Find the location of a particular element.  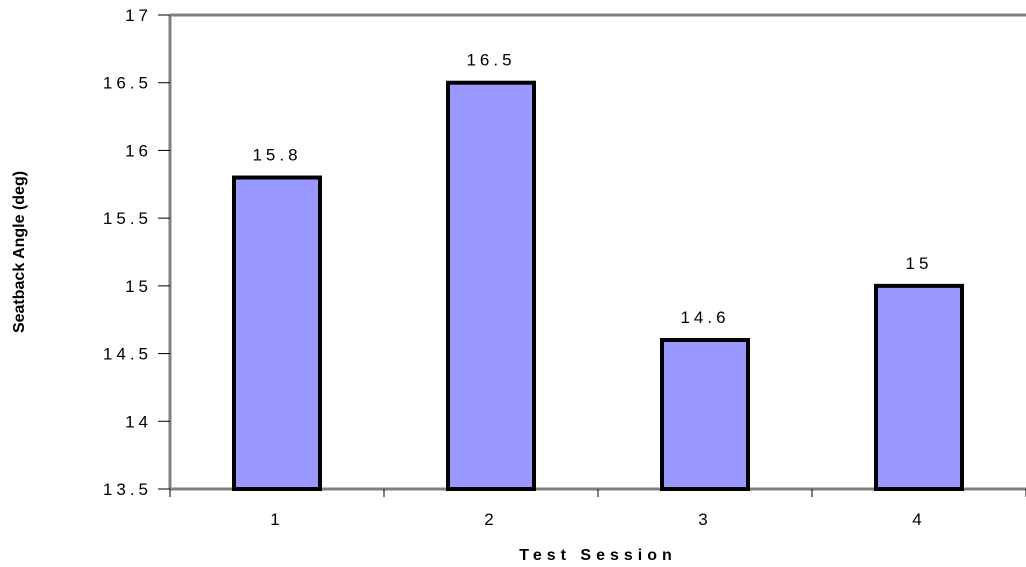

bar-value-label: 16.5 is located at coordinates (490, 60).